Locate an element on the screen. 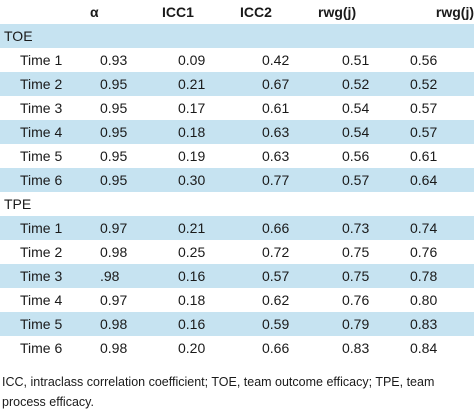 The image size is (474, 414). cell-icc1: 0.17 is located at coordinates (201, 108).